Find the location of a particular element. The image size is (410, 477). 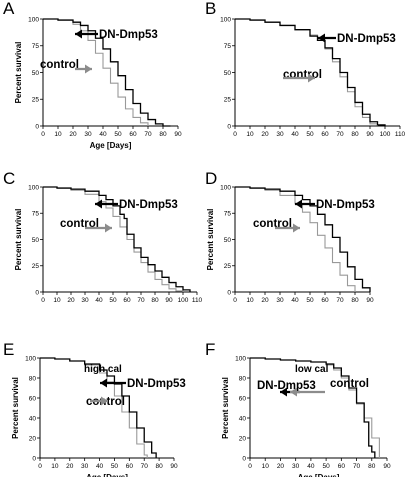

condition-label: low cal is located at coordinates (312, 369).